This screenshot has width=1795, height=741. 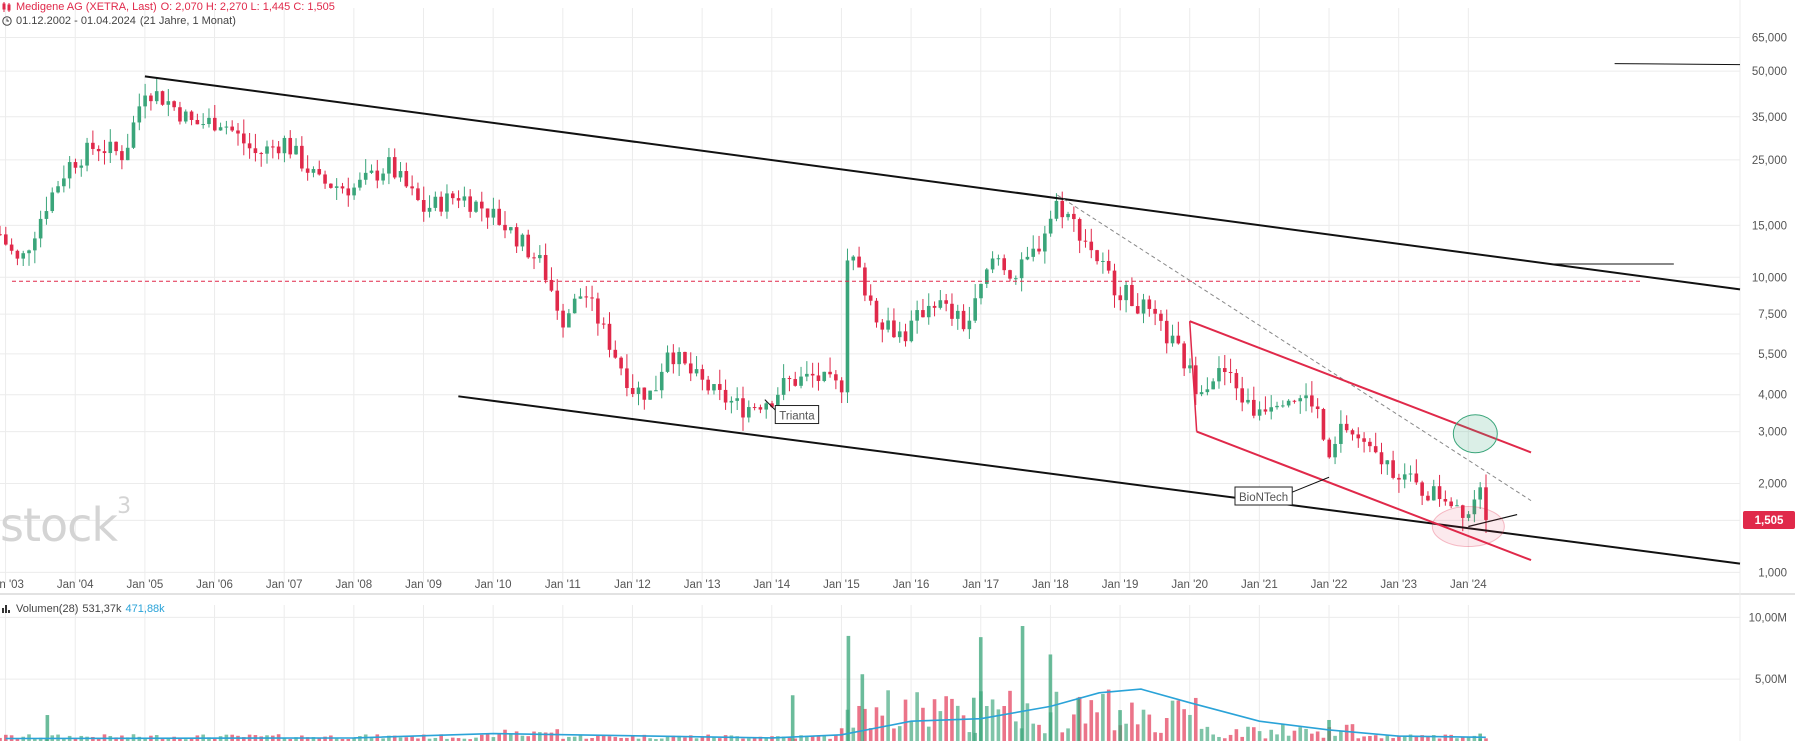 What do you see at coordinates (1263, 498) in the screenshot?
I see `annotation-biontech: BioNTech` at bounding box center [1263, 498].